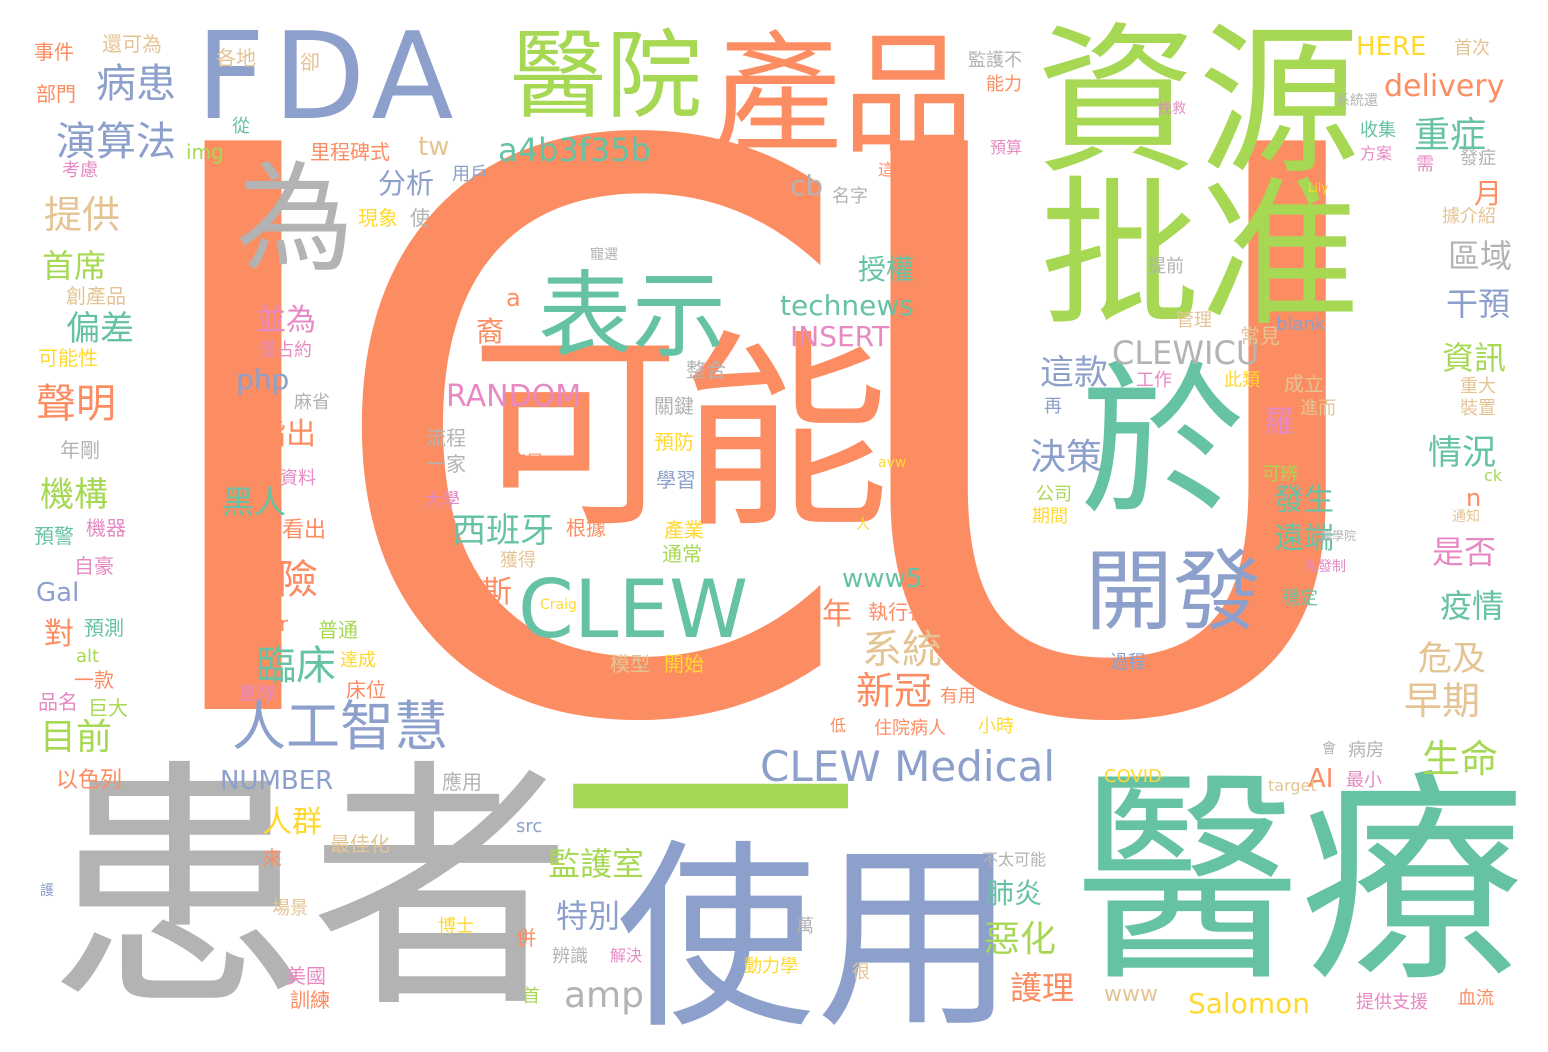 The height and width of the screenshot is (1052, 1548). What do you see at coordinates (596, 864) in the screenshot?
I see `word: 監護室` at bounding box center [596, 864].